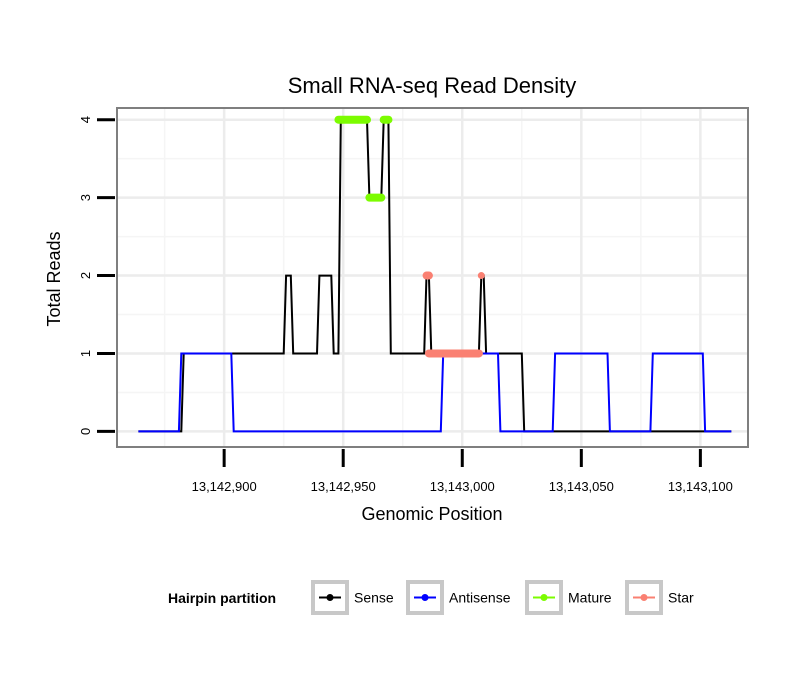 The width and height of the screenshot is (810, 690). I want to click on x-tick-label: 13,142,900, so click(224, 486).